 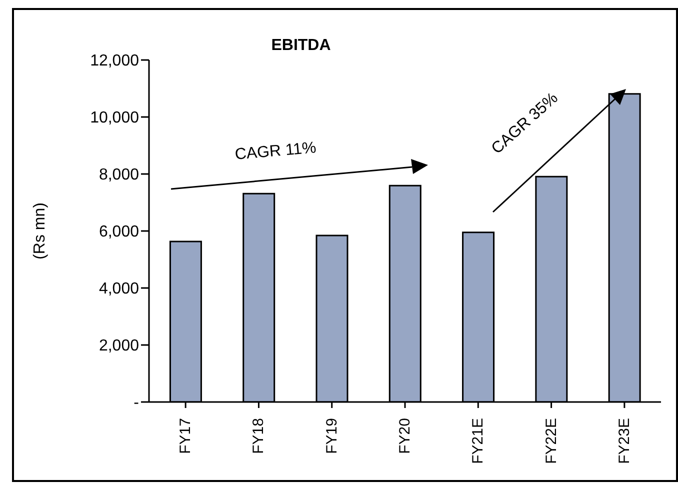 What do you see at coordinates (405, 436) in the screenshot?
I see `x-tick-label: FY20` at bounding box center [405, 436].